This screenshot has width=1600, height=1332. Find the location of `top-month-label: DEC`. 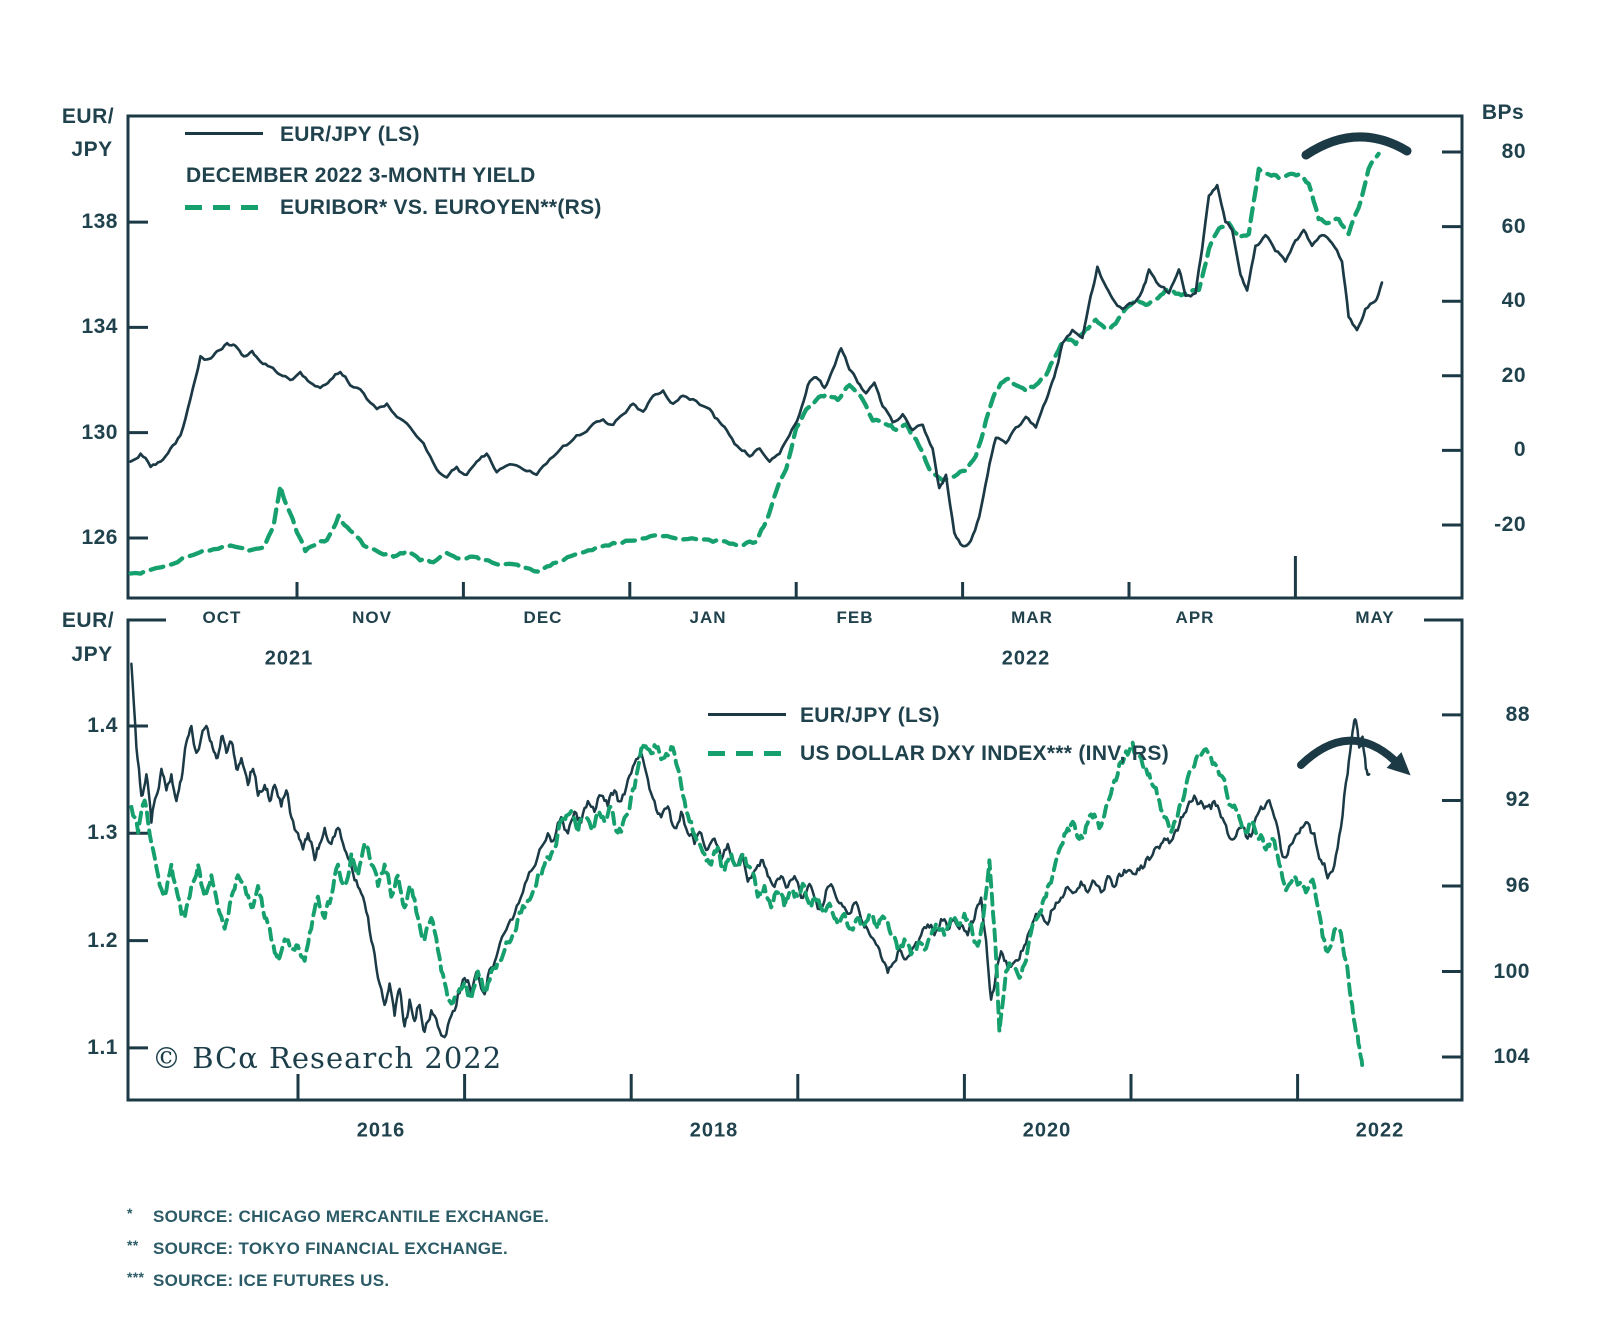

top-month-label: DEC is located at coordinates (543, 617).